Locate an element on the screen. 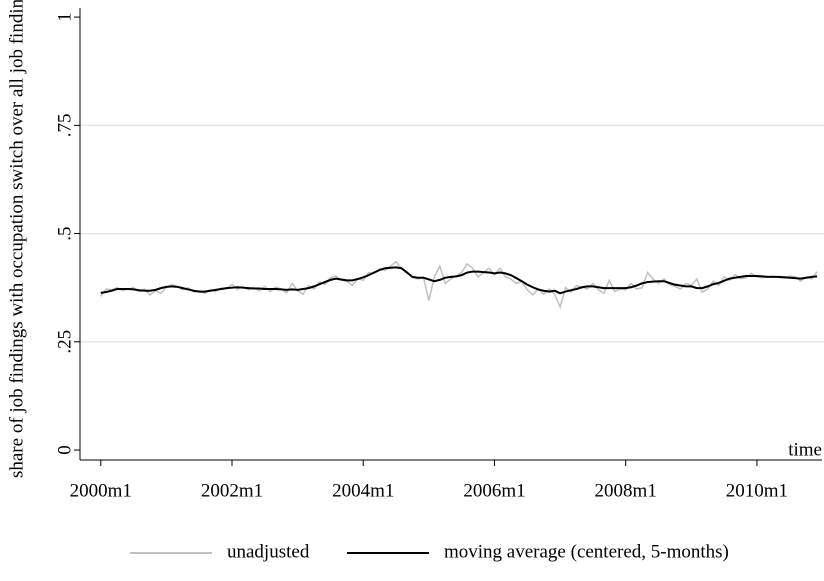  y-tick-label: 1 is located at coordinates (64, 17).